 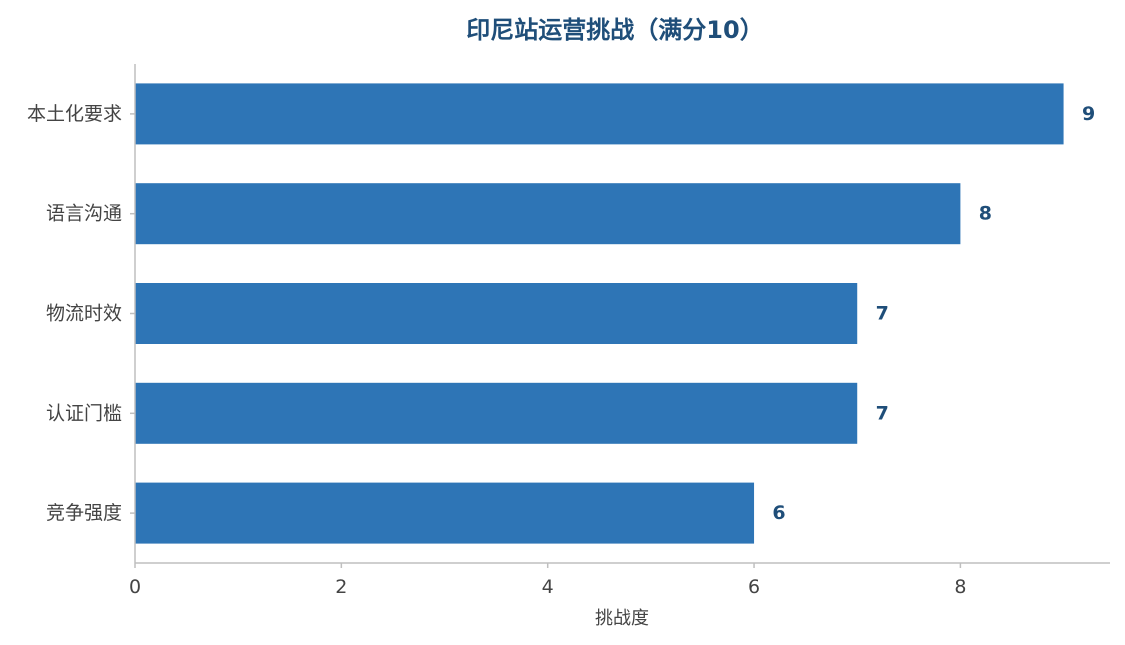 I want to click on category-label-3: 认证门槛, so click(x=84, y=413).